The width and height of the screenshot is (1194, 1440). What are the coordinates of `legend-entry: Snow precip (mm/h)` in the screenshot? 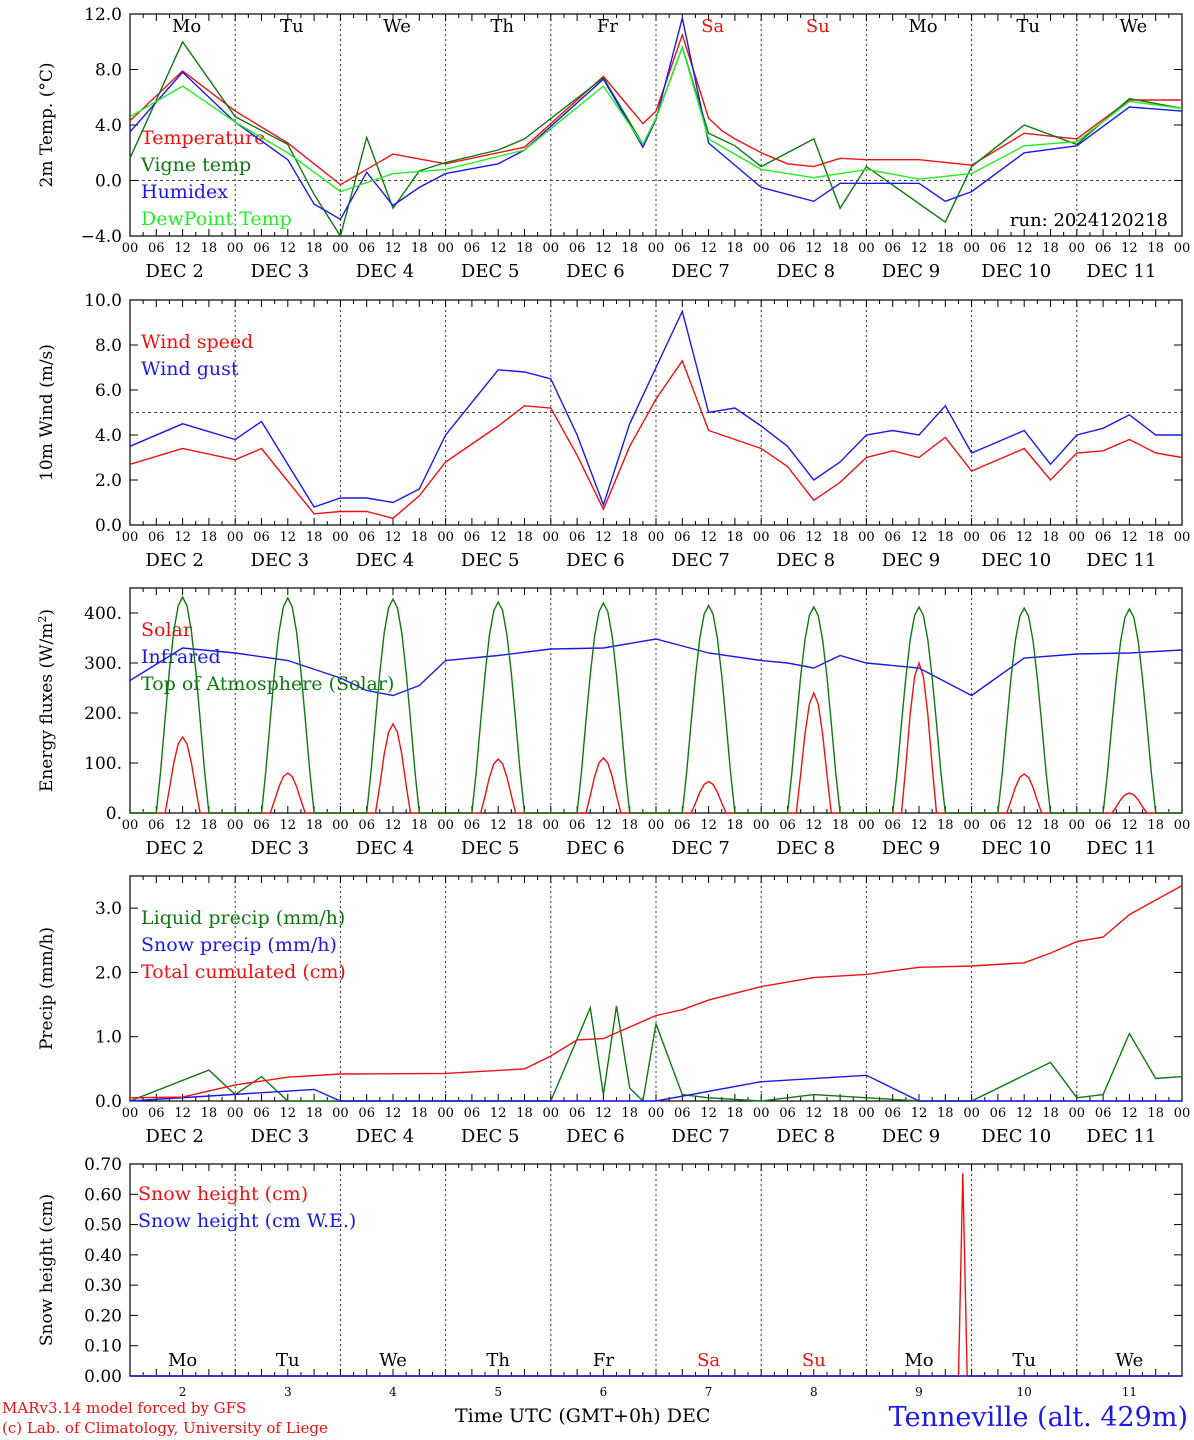 It's located at (239, 945).